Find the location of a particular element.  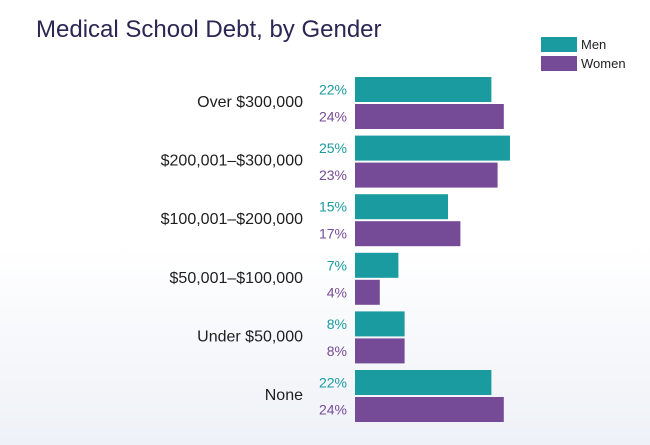

legend-swatch-women is located at coordinates (559, 63).